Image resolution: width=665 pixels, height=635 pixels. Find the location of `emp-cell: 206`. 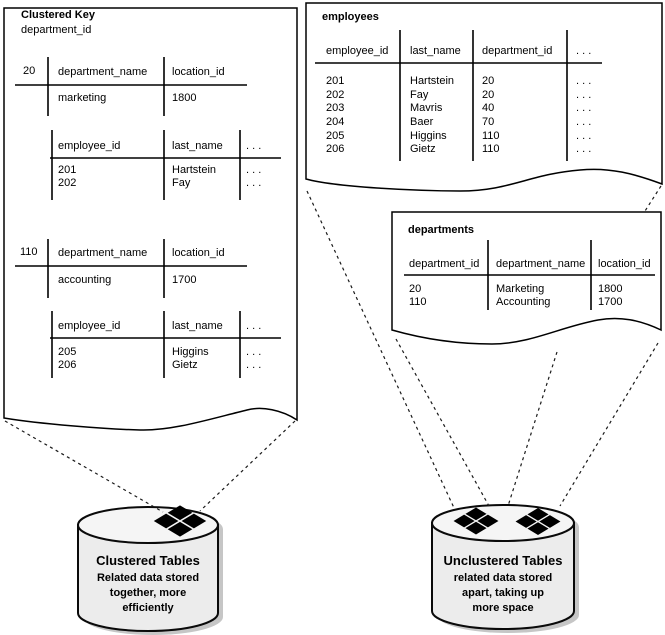

emp-cell: 206 is located at coordinates (67, 365).